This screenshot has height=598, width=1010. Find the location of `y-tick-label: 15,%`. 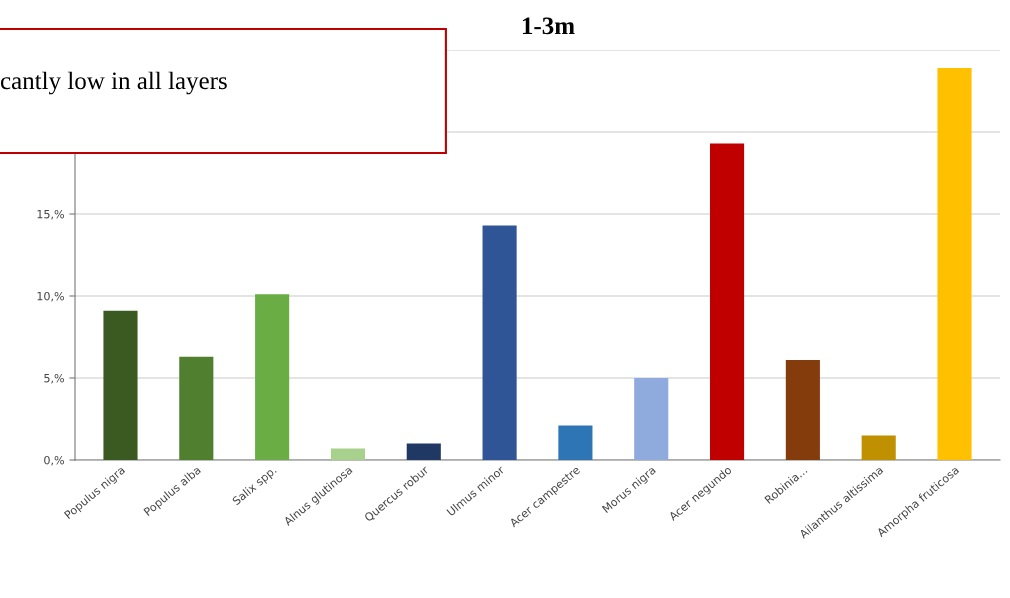

y-tick-label: 15,% is located at coordinates (50, 214).